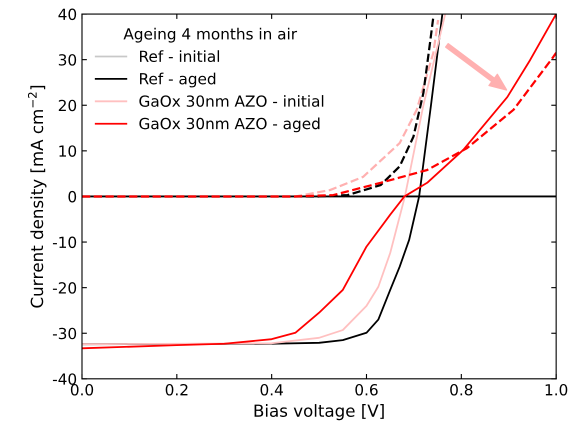  I want to click on y-tick-label: 0, so click(72, 196).